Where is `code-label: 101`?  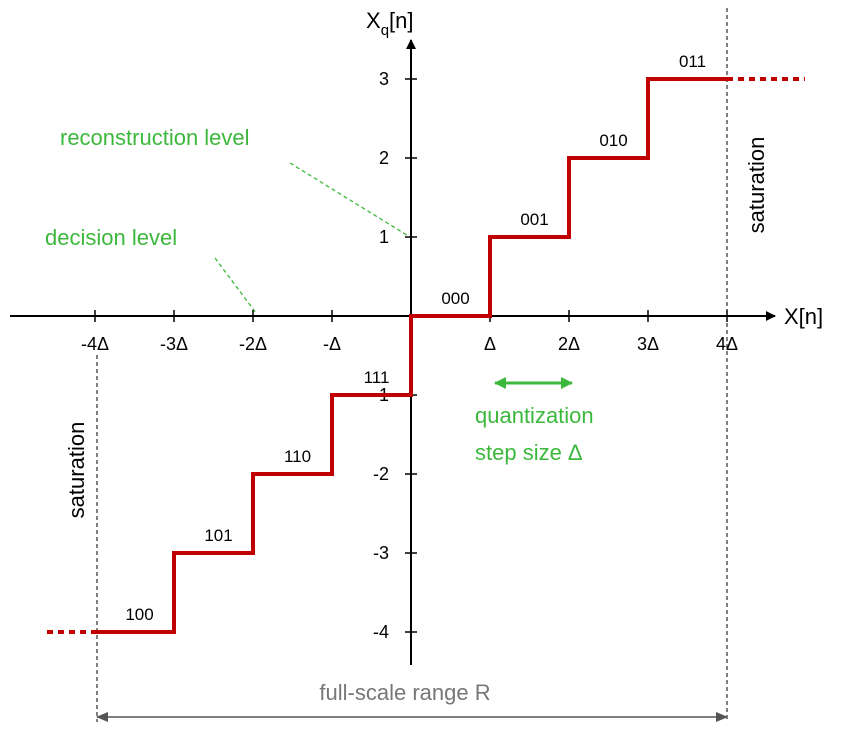 code-label: 101 is located at coordinates (218, 535).